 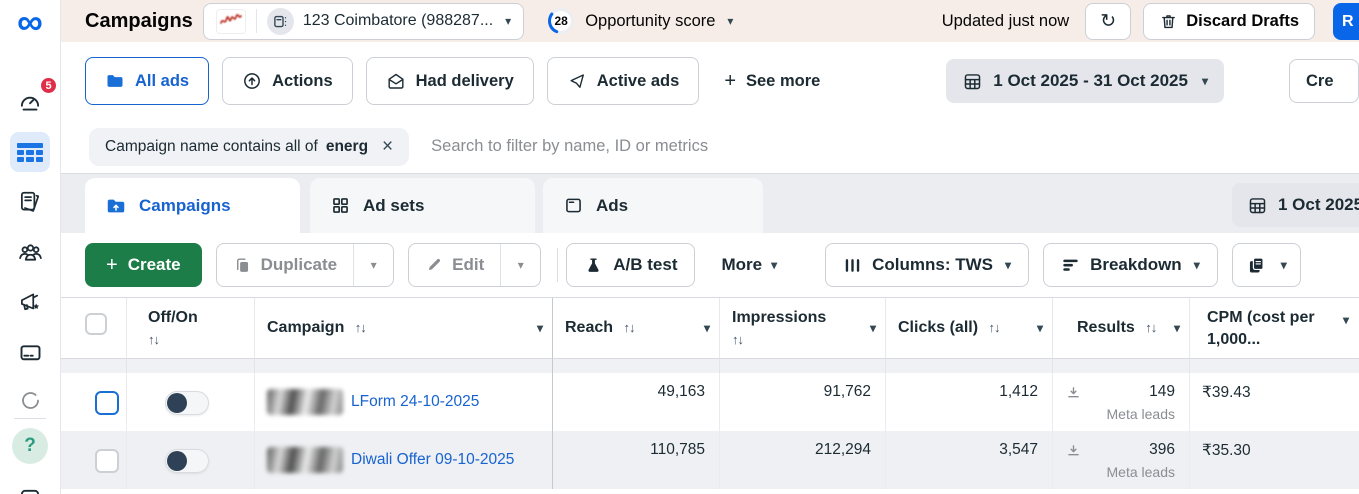 I want to click on publish-button: R, so click(x=1346, y=21).